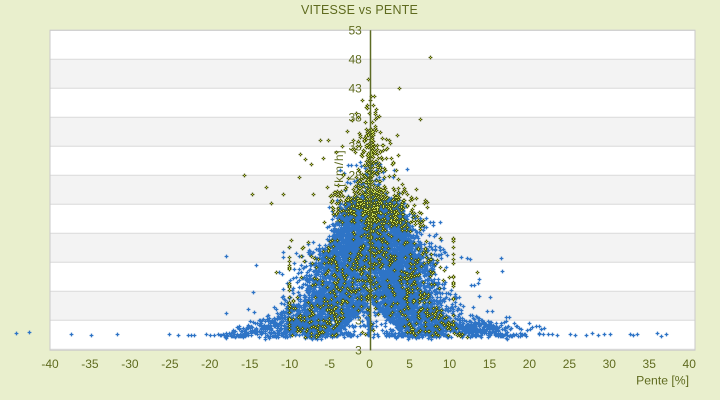 The image size is (720, 405). I want to click on svg-text: 20, so click(530, 364).